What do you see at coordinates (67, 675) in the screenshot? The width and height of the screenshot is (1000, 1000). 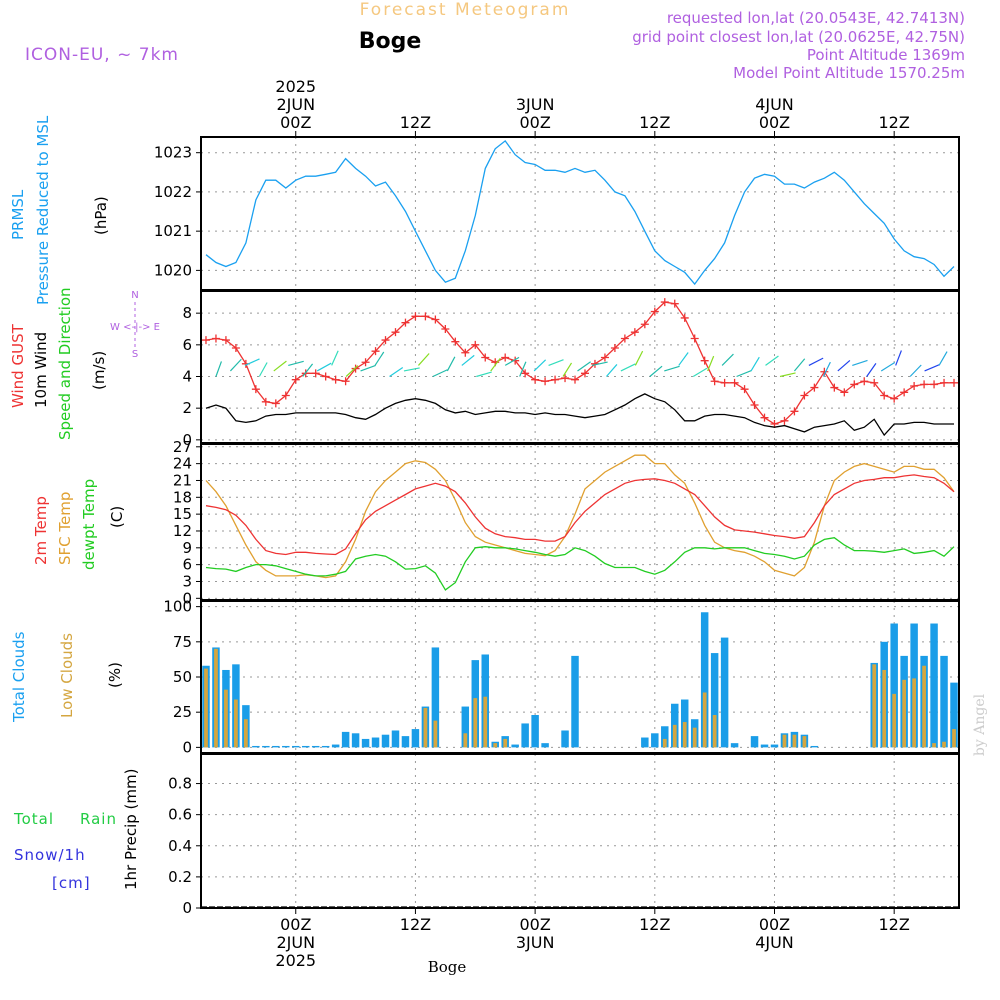 I see `low-clouds-label: Low Clouds` at bounding box center [67, 675].